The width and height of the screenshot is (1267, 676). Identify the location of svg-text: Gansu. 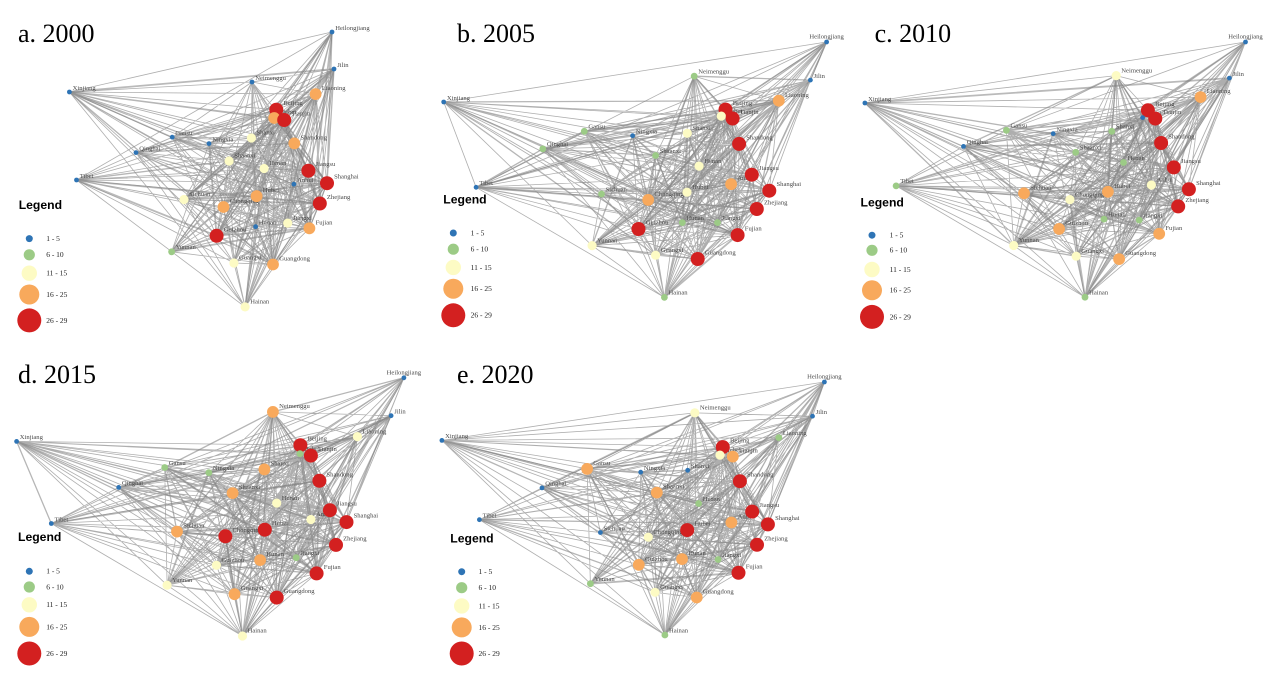
(602, 463).